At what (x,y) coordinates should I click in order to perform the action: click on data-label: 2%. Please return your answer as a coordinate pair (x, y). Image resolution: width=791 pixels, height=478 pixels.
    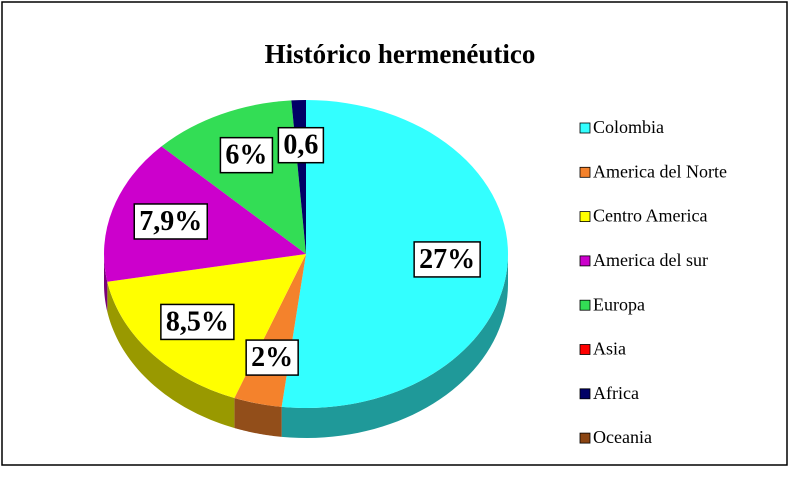
    Looking at the image, I should click on (272, 357).